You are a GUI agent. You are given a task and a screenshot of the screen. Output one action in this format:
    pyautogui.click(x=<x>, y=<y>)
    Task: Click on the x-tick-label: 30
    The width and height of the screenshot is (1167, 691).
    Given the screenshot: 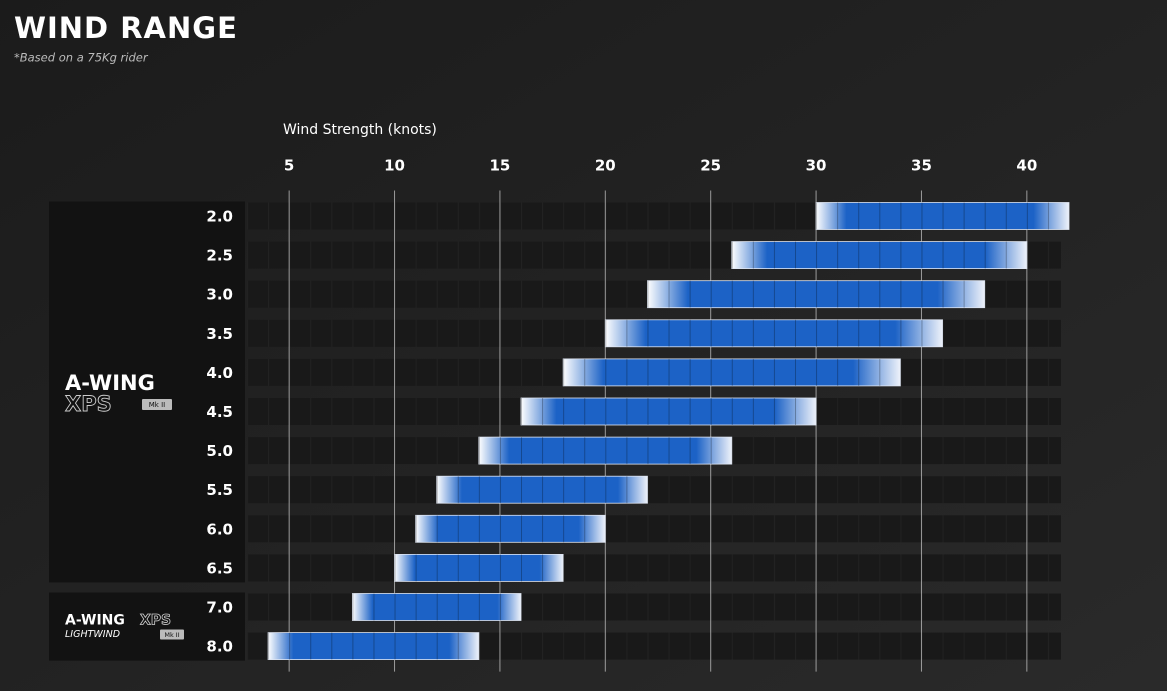 What is the action you would take?
    pyautogui.click(x=816, y=166)
    